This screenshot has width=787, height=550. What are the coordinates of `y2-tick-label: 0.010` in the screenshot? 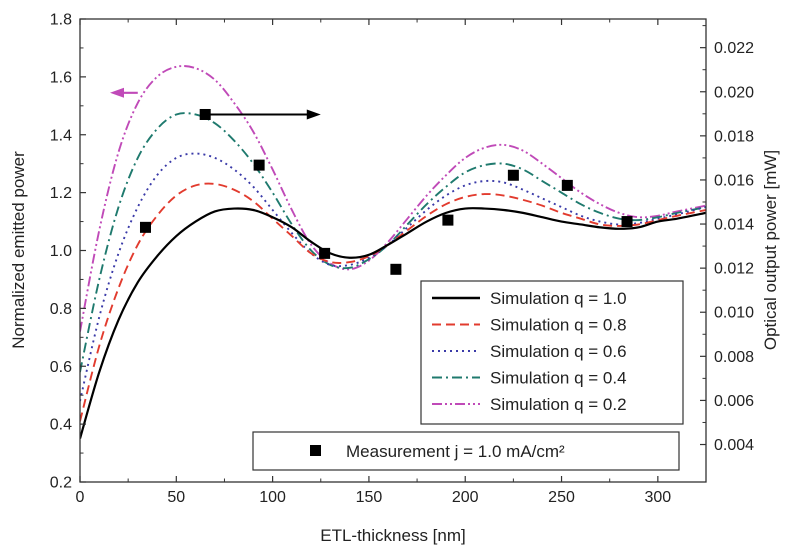 It's located at (734, 313).